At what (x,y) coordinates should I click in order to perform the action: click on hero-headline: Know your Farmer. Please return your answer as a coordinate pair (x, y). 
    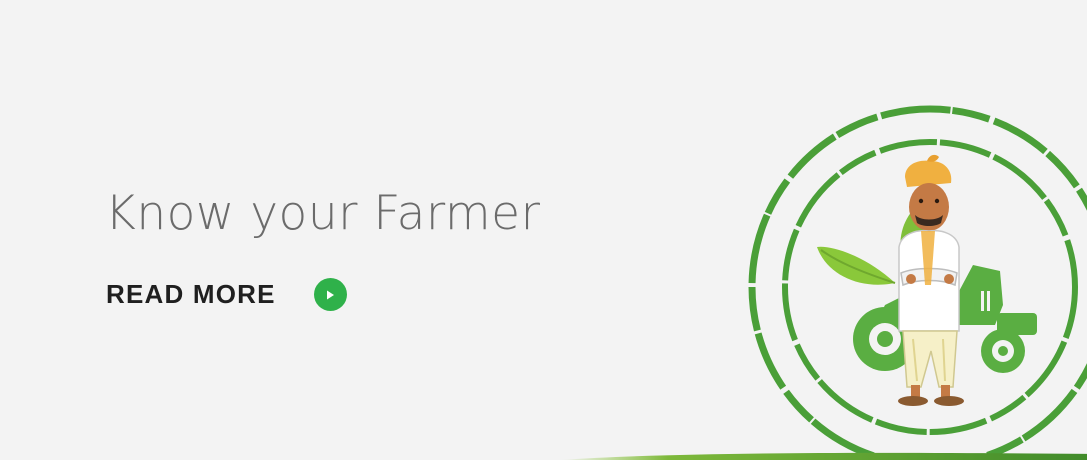
    Looking at the image, I should click on (323, 213).